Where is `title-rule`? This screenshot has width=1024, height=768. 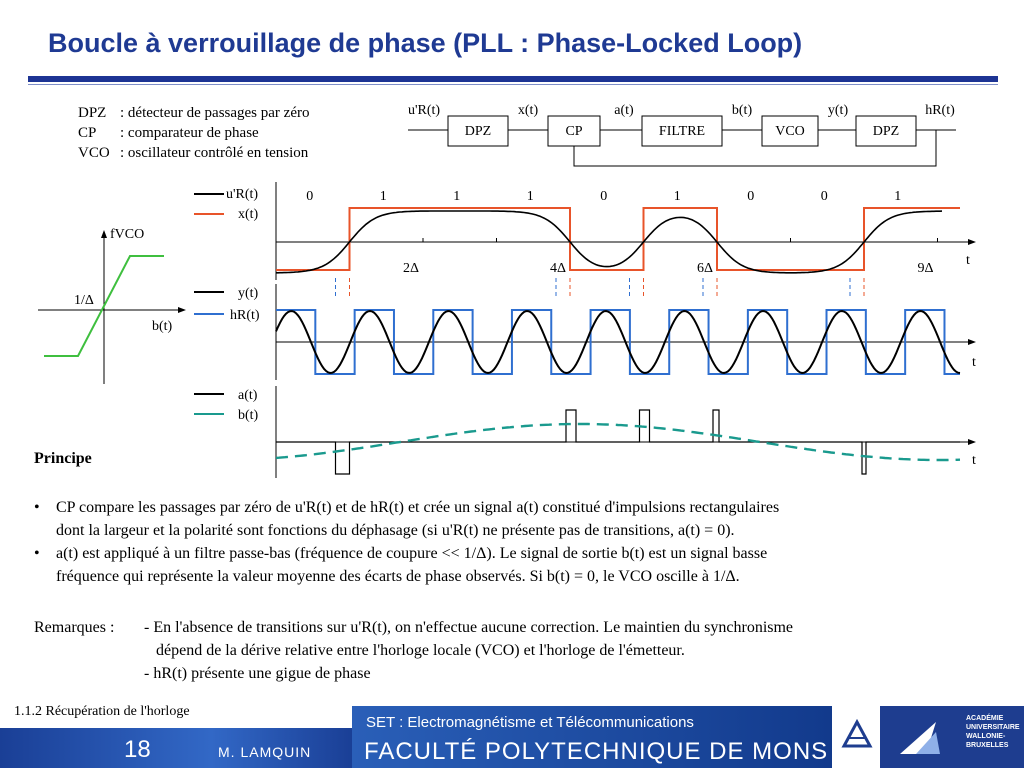 title-rule is located at coordinates (513, 79).